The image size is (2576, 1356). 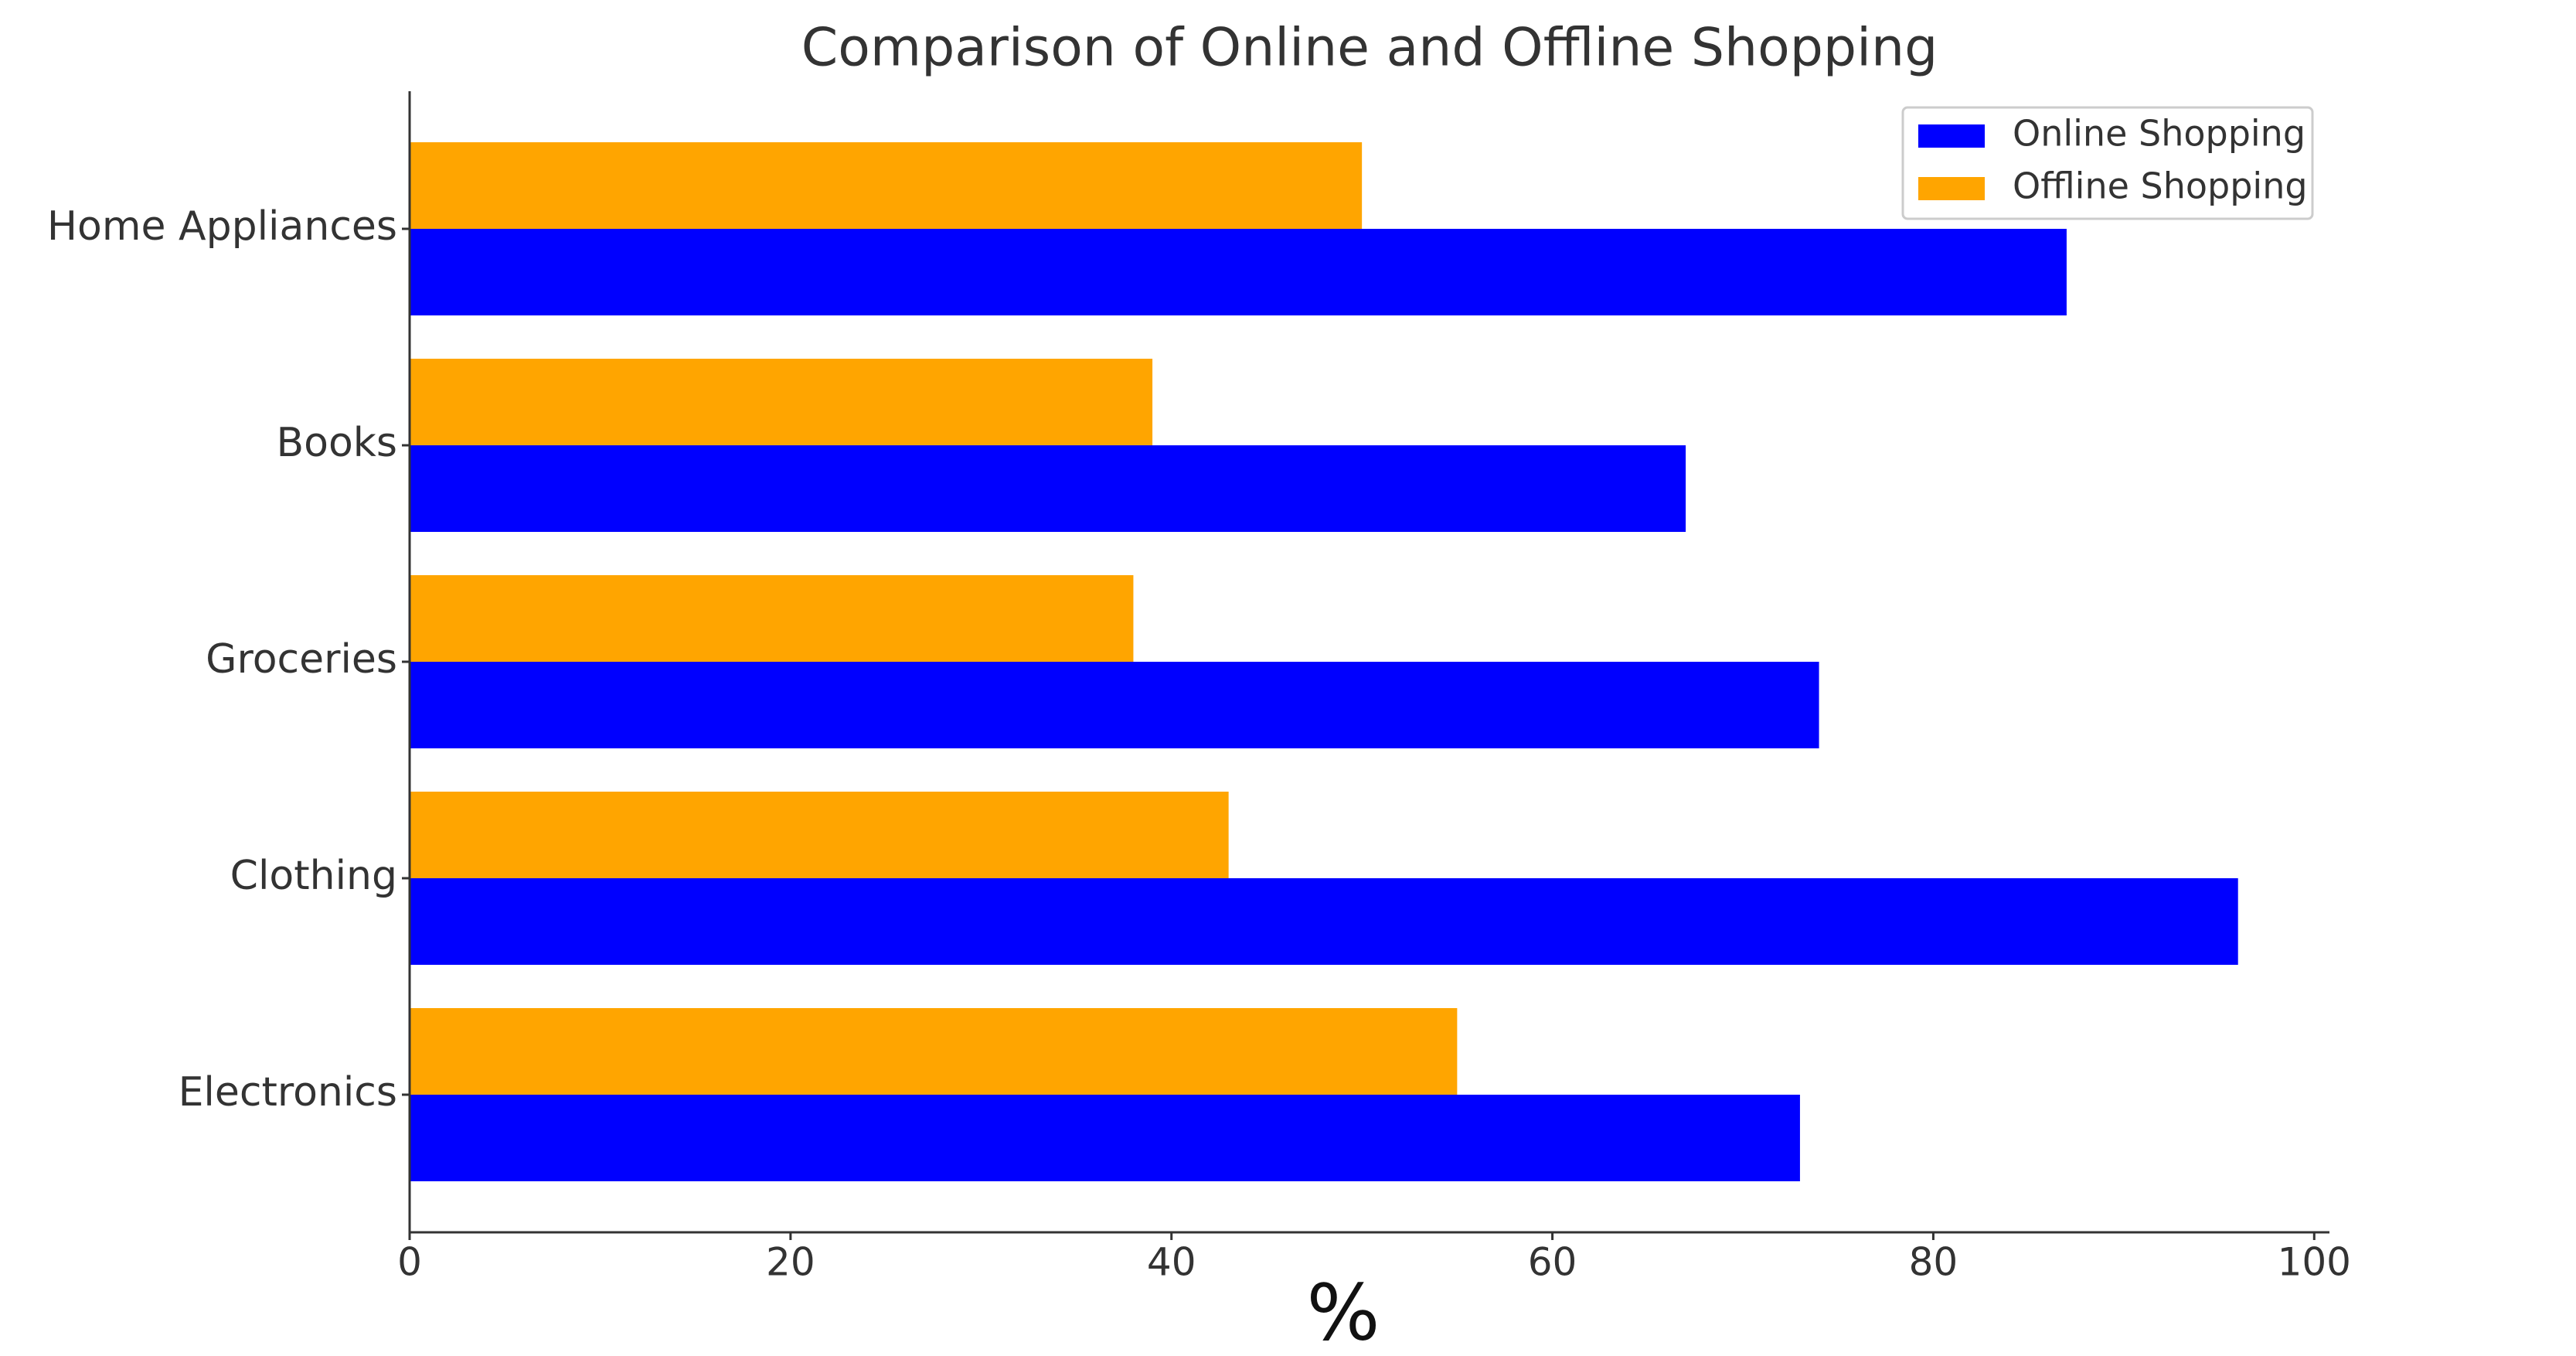 What do you see at coordinates (222, 226) in the screenshot?
I see `y-tick-label: Home Appliances` at bounding box center [222, 226].